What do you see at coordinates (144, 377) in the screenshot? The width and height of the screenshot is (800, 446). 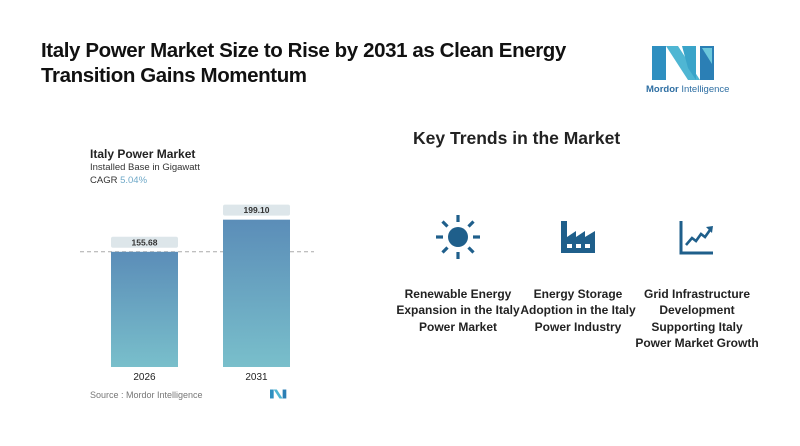 I see `x-tick-label: 2026` at bounding box center [144, 377].